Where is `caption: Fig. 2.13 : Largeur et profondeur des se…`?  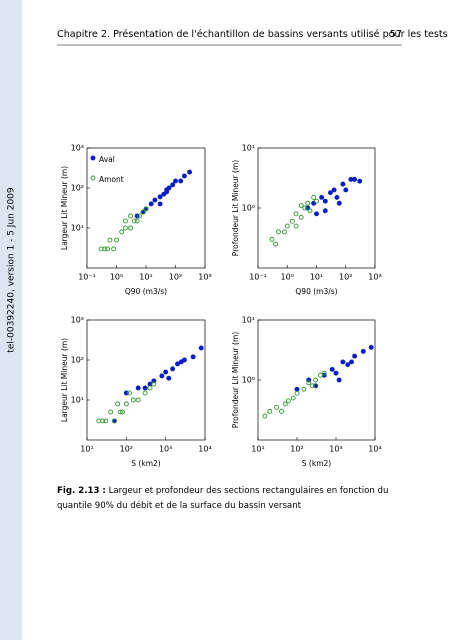
caption: Fig. 2.13 : Largeur et profondeur des se… is located at coordinates (230, 499).